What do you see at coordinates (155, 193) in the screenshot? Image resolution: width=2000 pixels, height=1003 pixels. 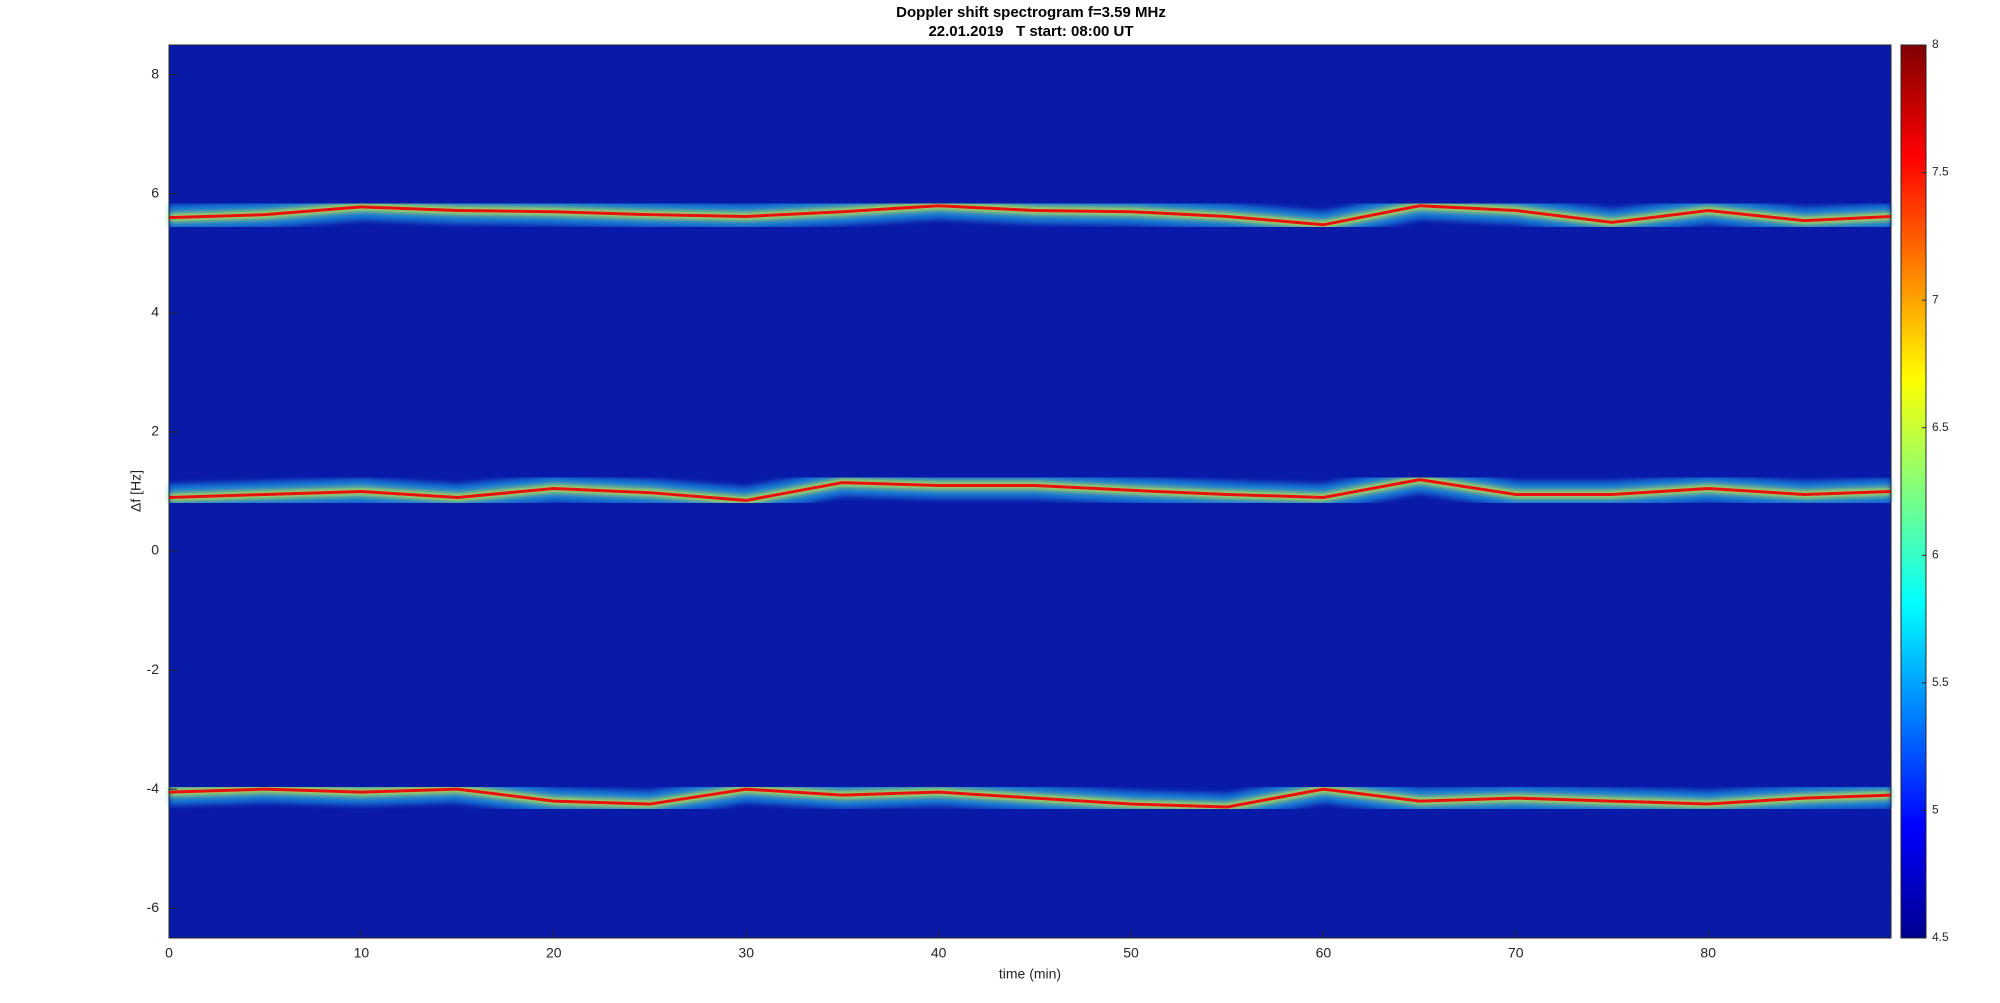 I see `y-tick-label: 6` at bounding box center [155, 193].